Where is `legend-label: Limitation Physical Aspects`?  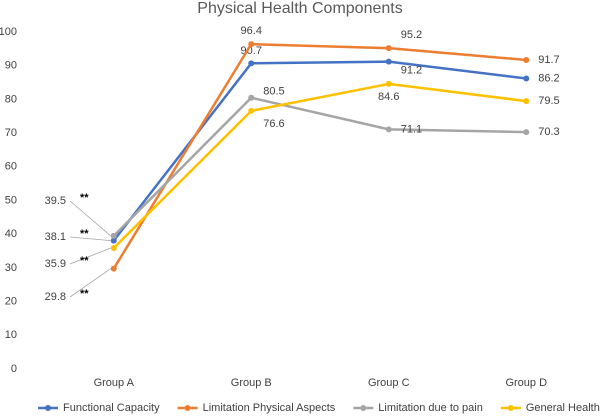
legend-label: Limitation Physical Aspects is located at coordinates (269, 408).